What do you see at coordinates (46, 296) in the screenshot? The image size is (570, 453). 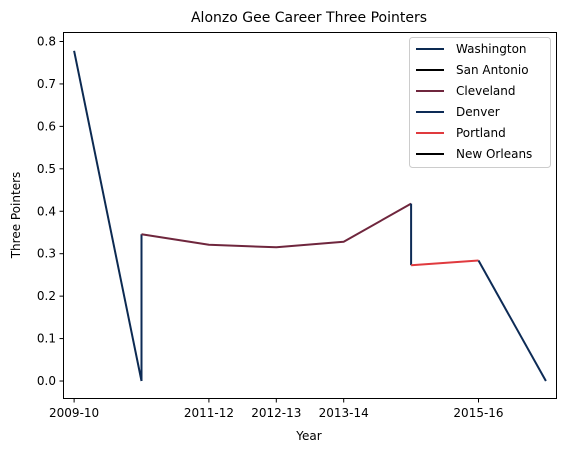 I see `y-tick-label: 0.2` at bounding box center [46, 296].